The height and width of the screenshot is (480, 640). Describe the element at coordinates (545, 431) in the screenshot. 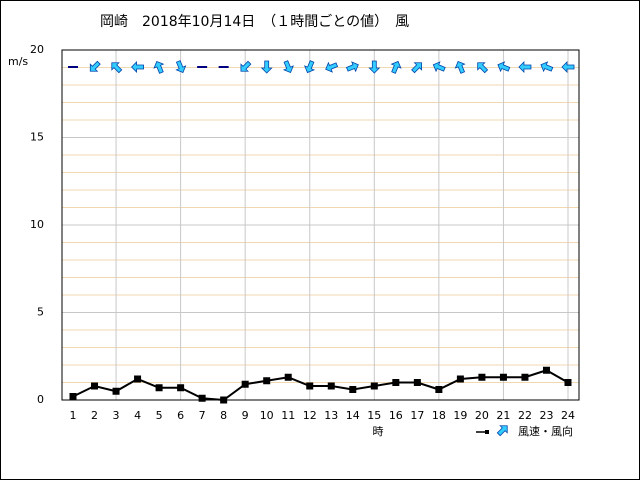

I see `legend-label: 風速・風向` at that location.